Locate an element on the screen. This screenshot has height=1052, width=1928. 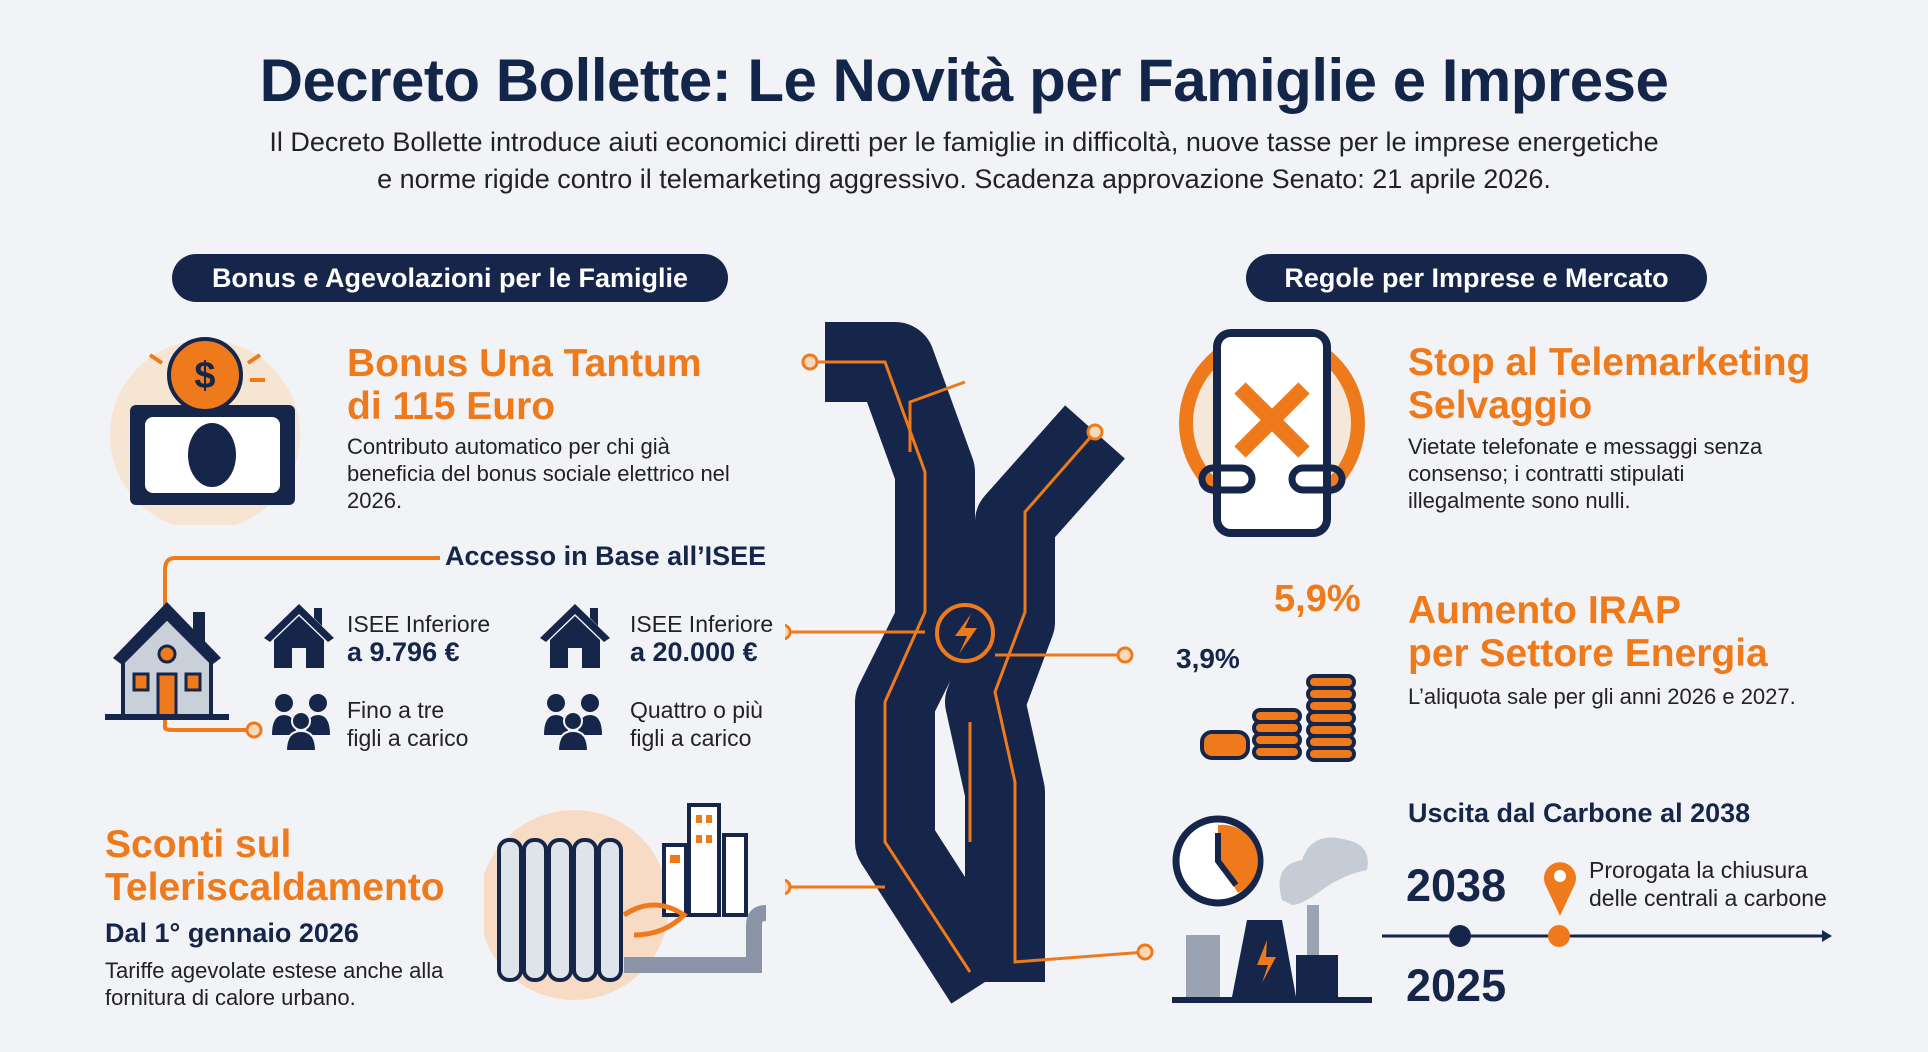
radiator-icon is located at coordinates (625, 901).